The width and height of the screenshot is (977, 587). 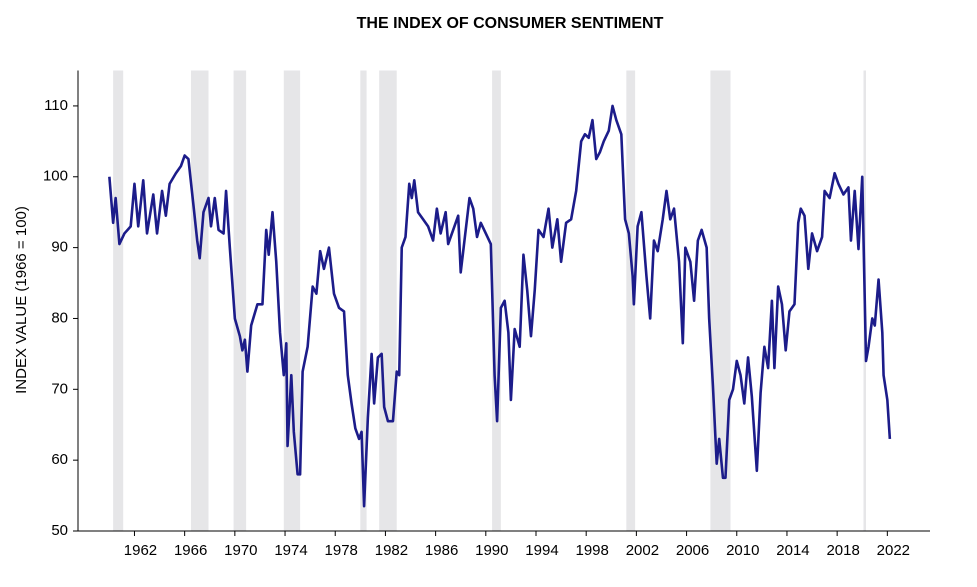 What do you see at coordinates (391, 550) in the screenshot?
I see `x-tick-label: 1982` at bounding box center [391, 550].